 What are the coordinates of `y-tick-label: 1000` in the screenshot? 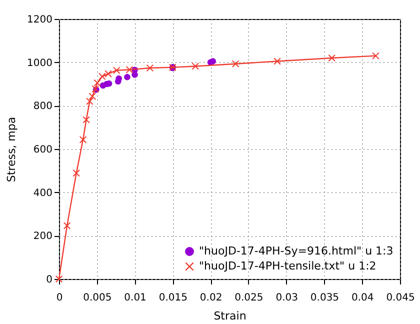 It's located at (39, 63).